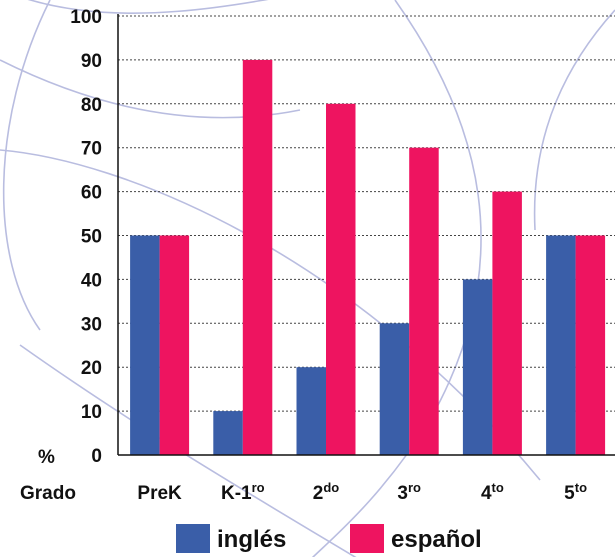  Describe the element at coordinates (86, 17) in the screenshot. I see `y-tick-label: 100` at that location.